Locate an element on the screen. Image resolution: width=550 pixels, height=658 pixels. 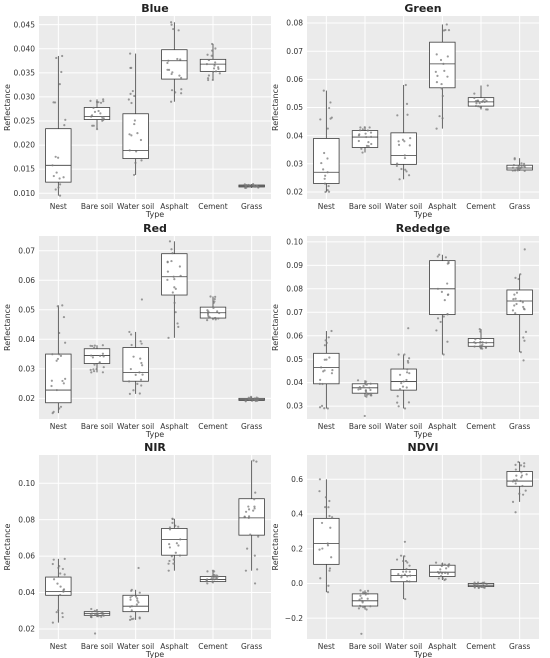
y-tick-label: 0.020 is located at coordinates (25, 145).